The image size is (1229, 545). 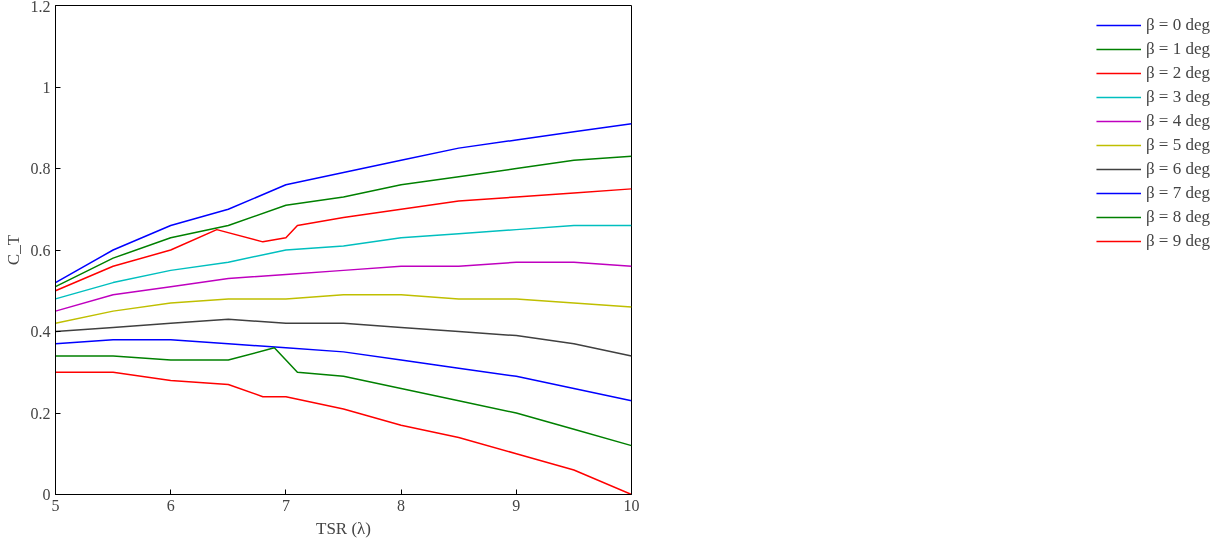 I want to click on x-tick-label: 6, so click(x=170, y=505).